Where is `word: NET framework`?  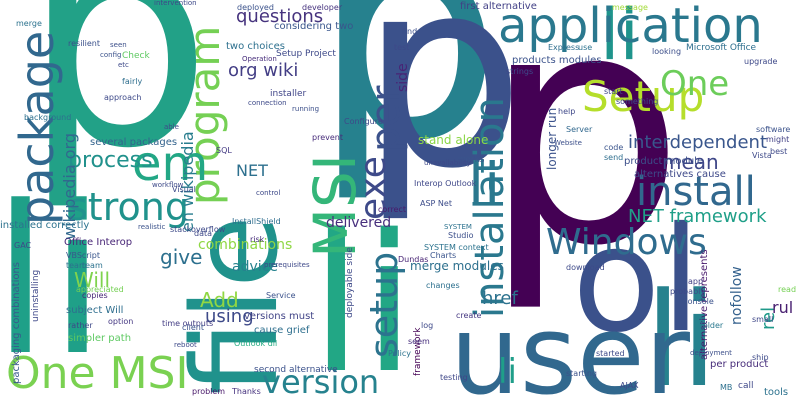 word: NET framework is located at coordinates (697, 216).